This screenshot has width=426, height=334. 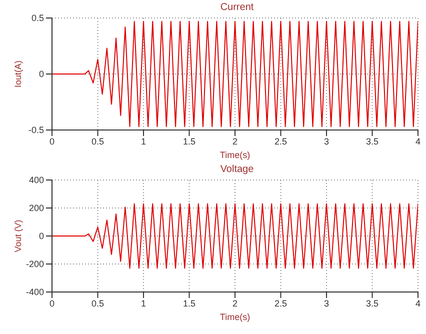 I want to click on y-axis-title: Vout (V), so click(x=18, y=236).